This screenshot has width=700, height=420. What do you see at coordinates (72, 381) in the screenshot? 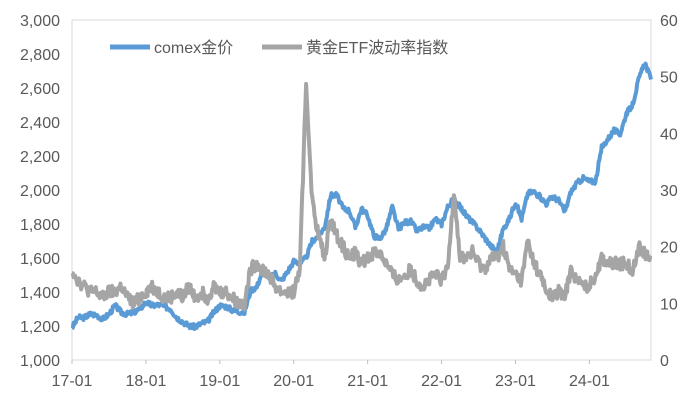
I see `x-tick-label: 17-01` at bounding box center [72, 381].